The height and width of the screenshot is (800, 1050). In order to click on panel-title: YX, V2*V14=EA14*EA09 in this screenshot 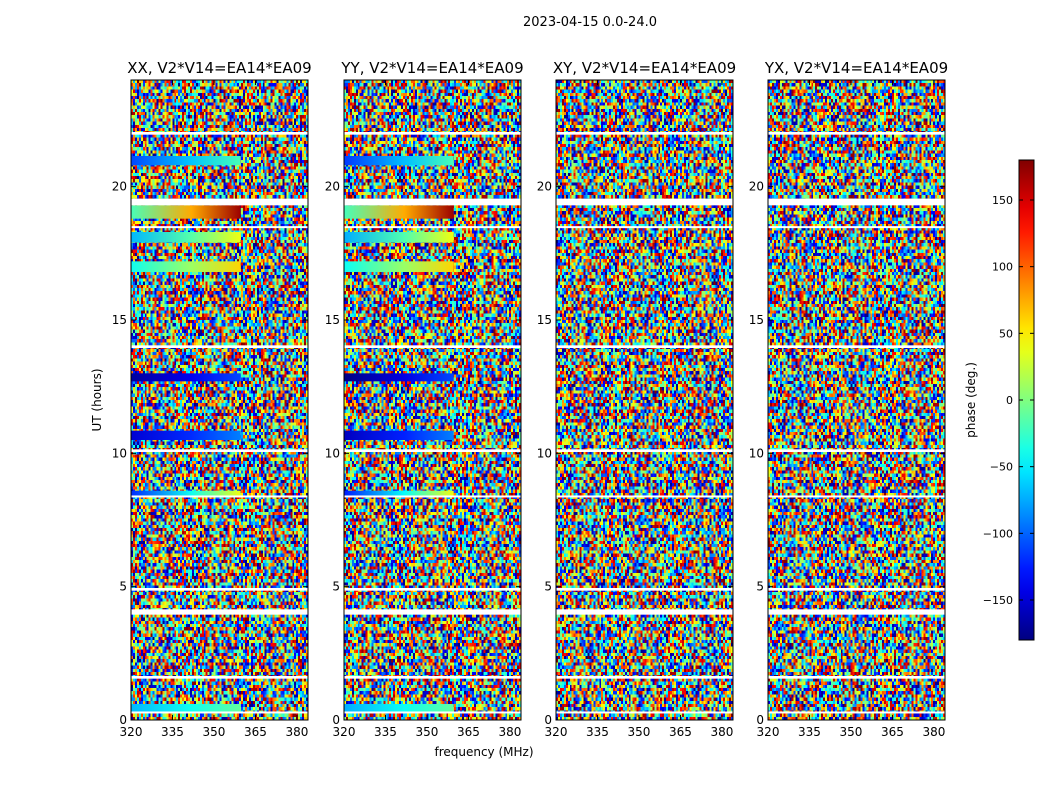, I will do `click(856, 68)`.